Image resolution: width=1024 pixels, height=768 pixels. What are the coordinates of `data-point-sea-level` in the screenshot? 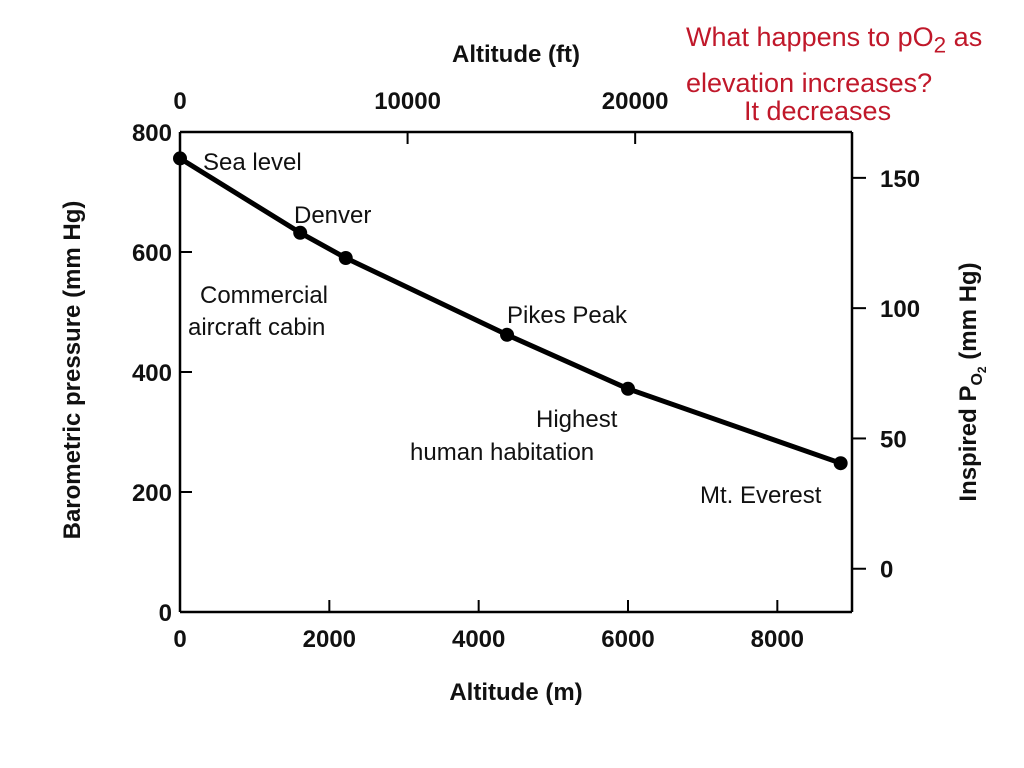 It's located at (180, 158).